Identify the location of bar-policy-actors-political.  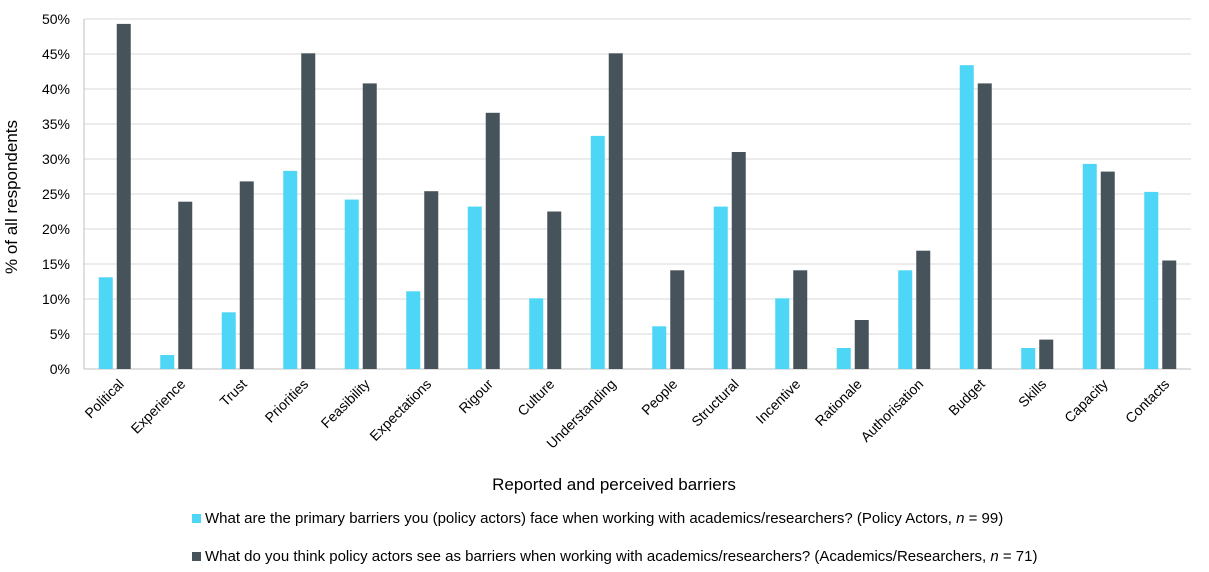
(105, 323).